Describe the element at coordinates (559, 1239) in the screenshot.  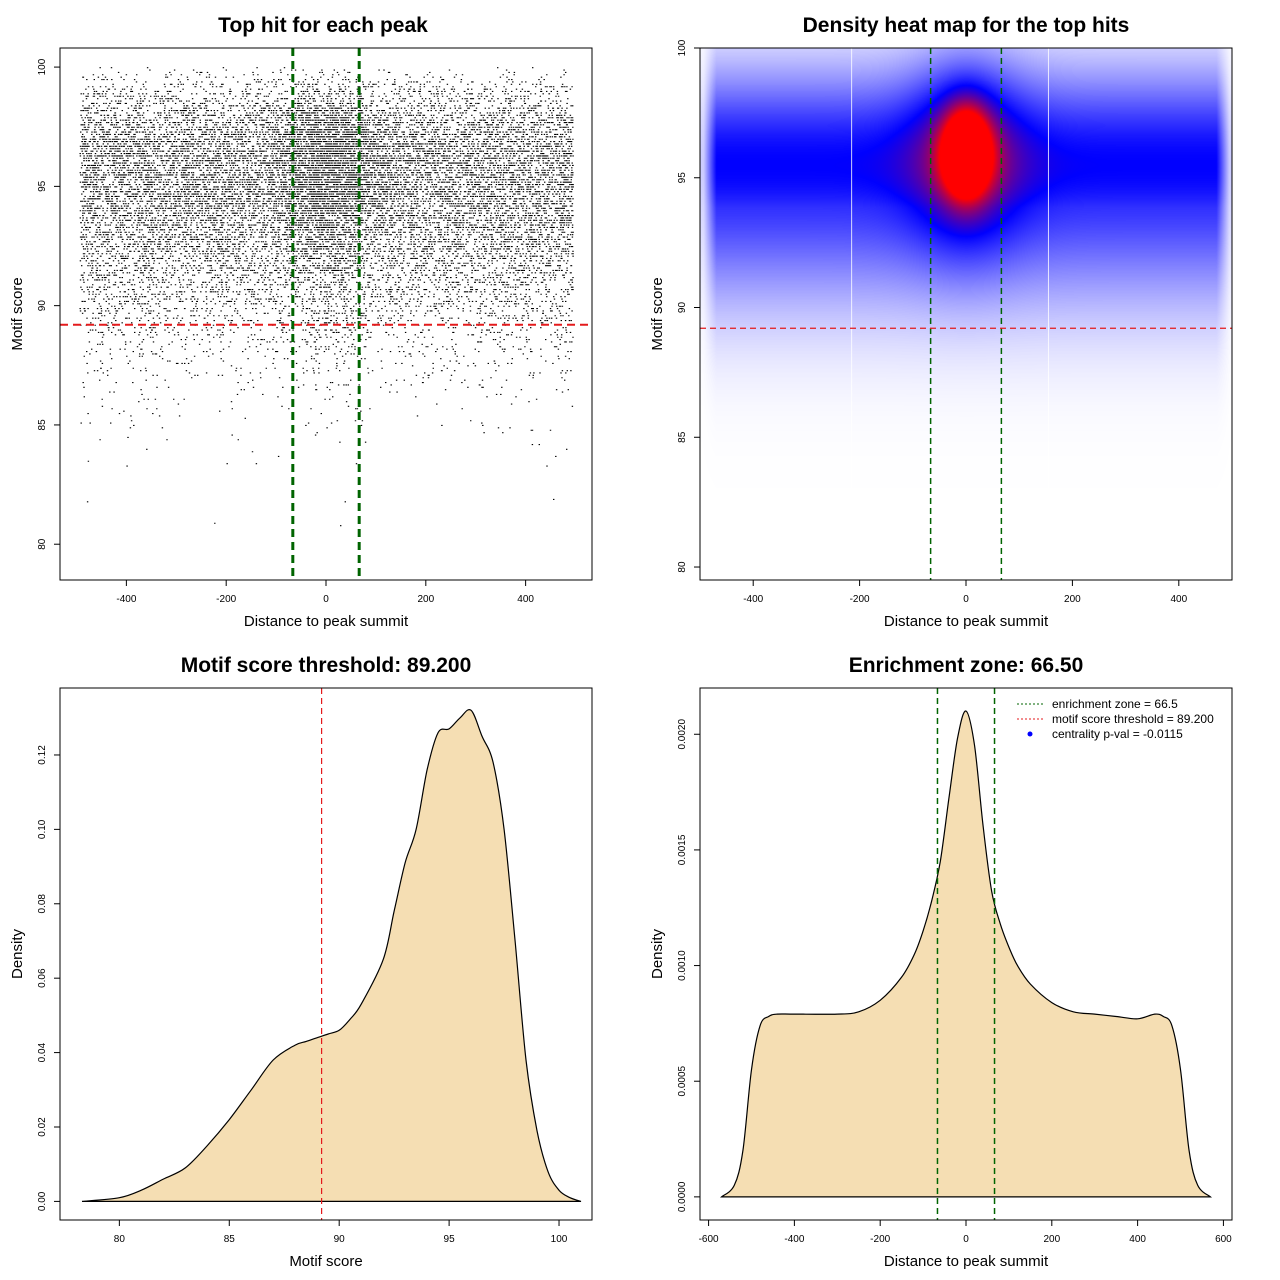
I see `score-density-x-tick-label: 100` at that location.